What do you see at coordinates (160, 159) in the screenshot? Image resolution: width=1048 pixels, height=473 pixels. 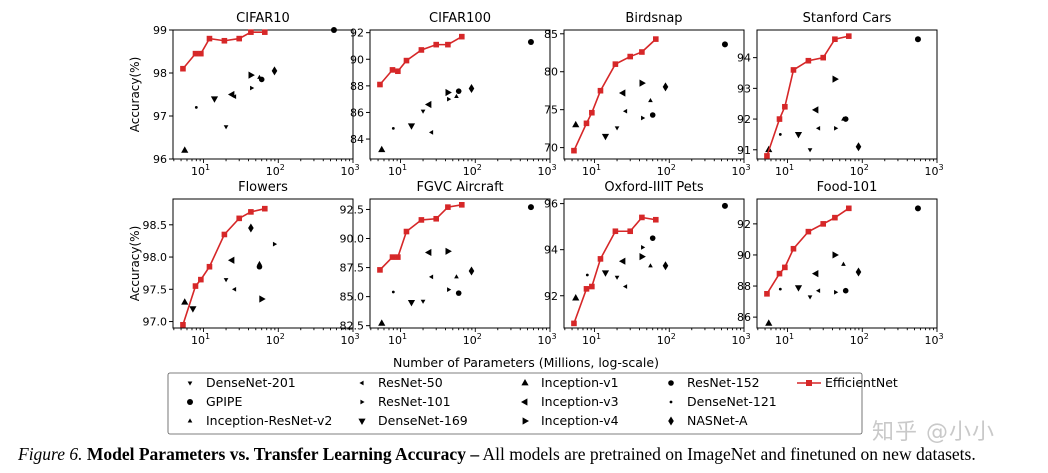 I see `y-tick-label: 96` at bounding box center [160, 159].